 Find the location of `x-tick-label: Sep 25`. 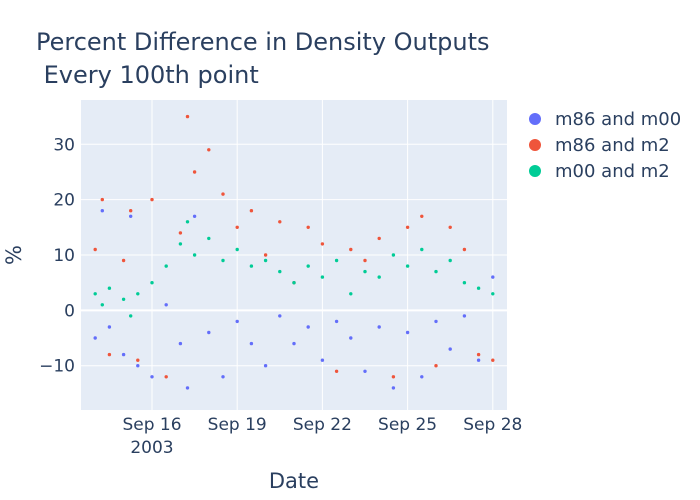

x-tick-label: Sep 25 is located at coordinates (407, 425).